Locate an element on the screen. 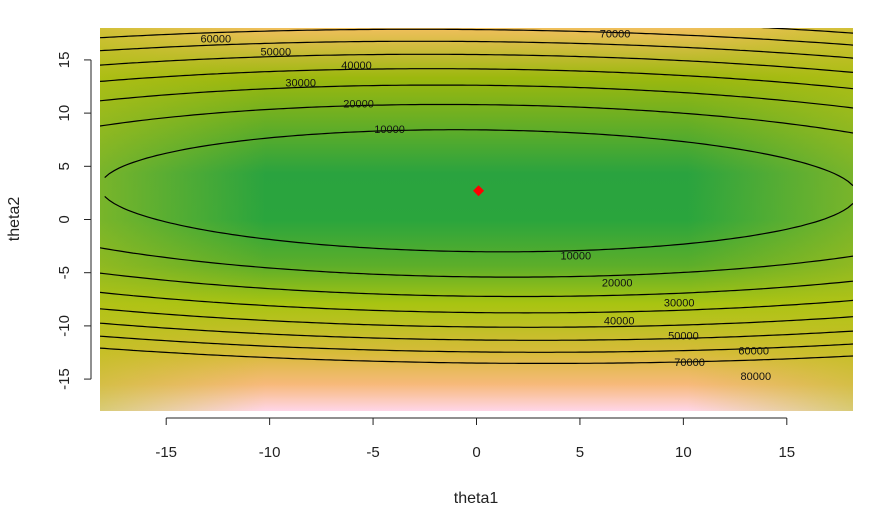 This screenshot has height=520, width=880. contour-line-80000-lower is located at coordinates (476, 355).